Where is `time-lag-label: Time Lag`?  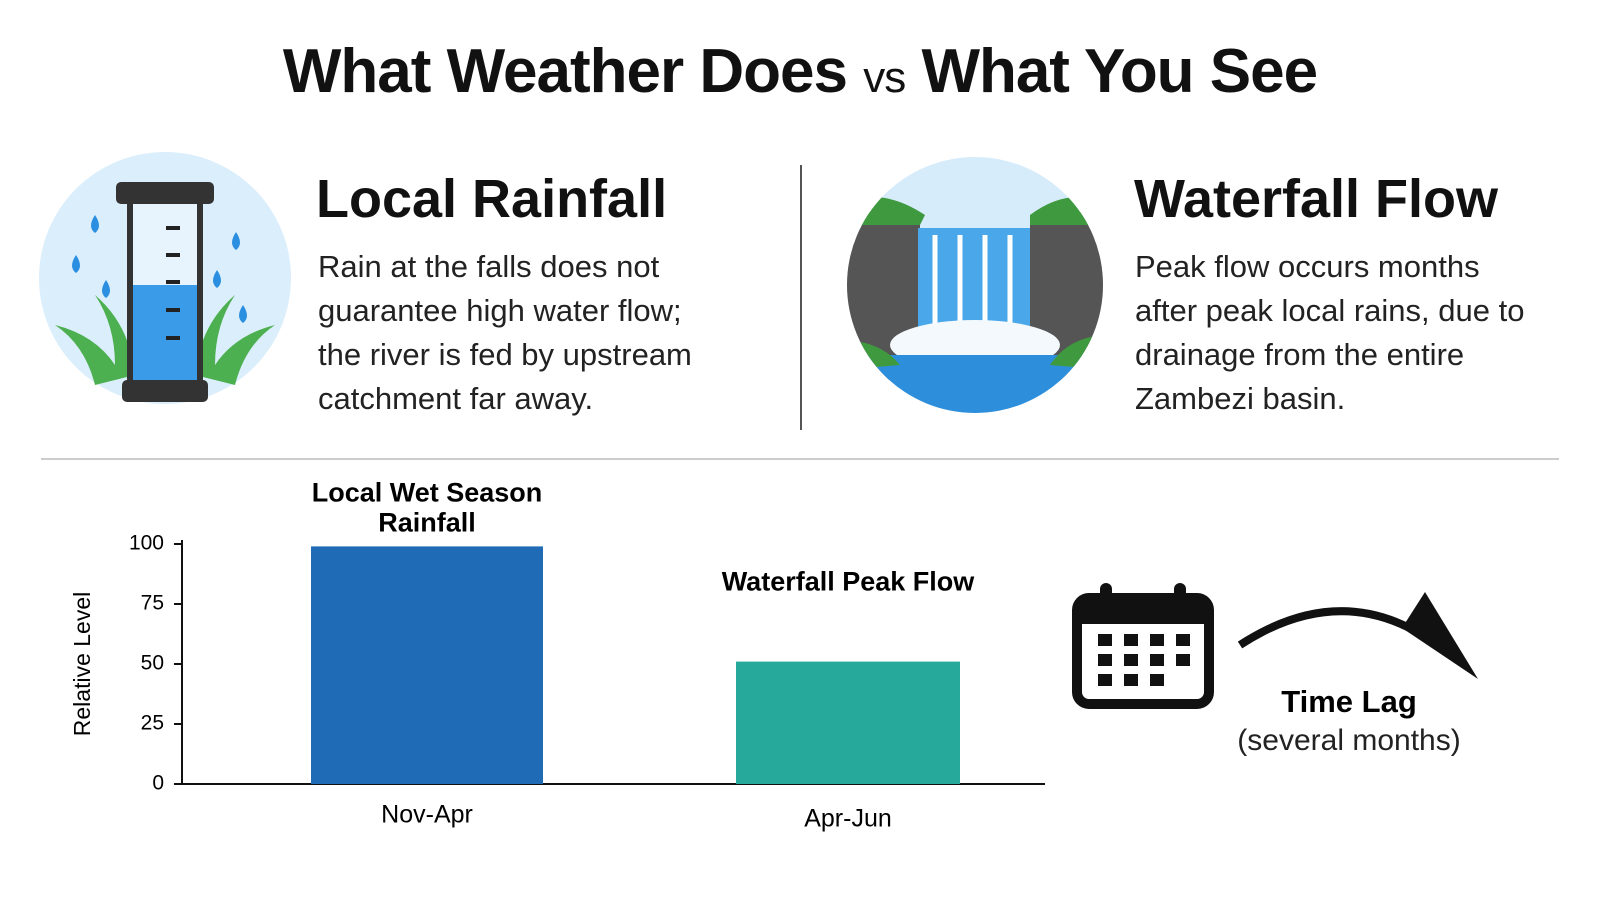
time-lag-label: Time Lag is located at coordinates (1349, 701).